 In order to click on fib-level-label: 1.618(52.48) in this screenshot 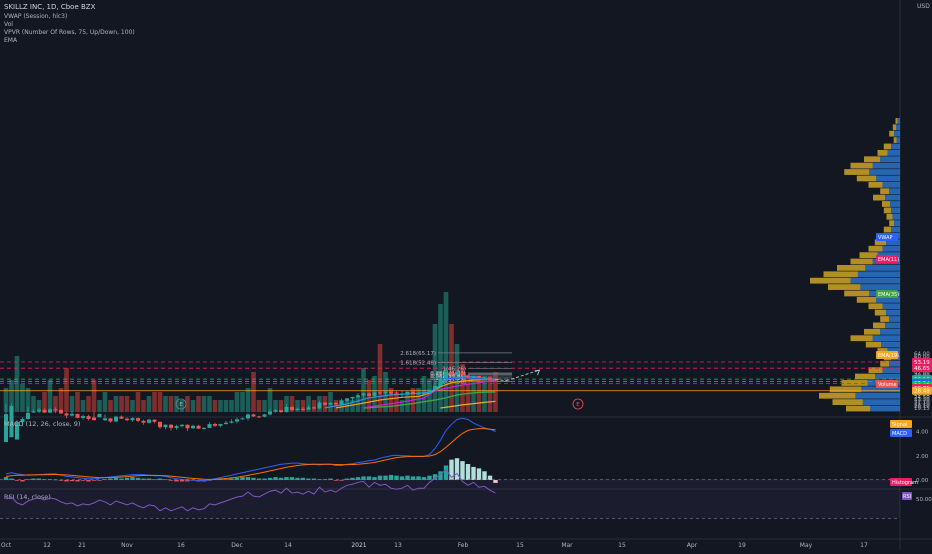, I will do `click(418, 364)`.